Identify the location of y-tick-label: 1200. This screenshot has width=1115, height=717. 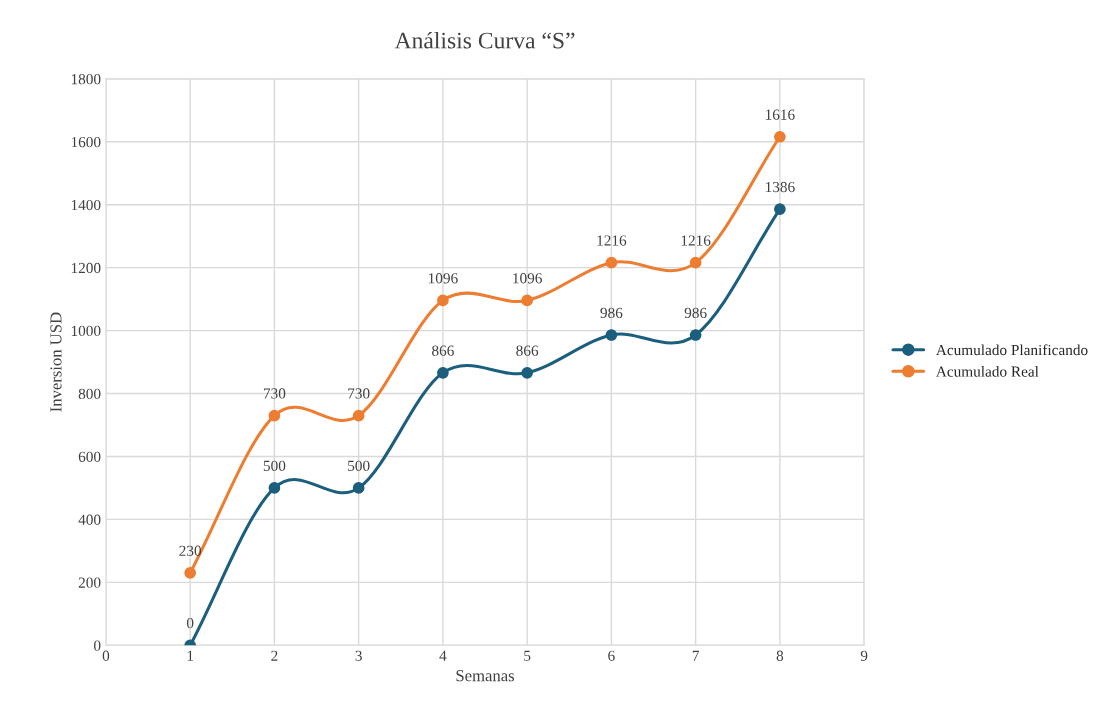
(86, 268).